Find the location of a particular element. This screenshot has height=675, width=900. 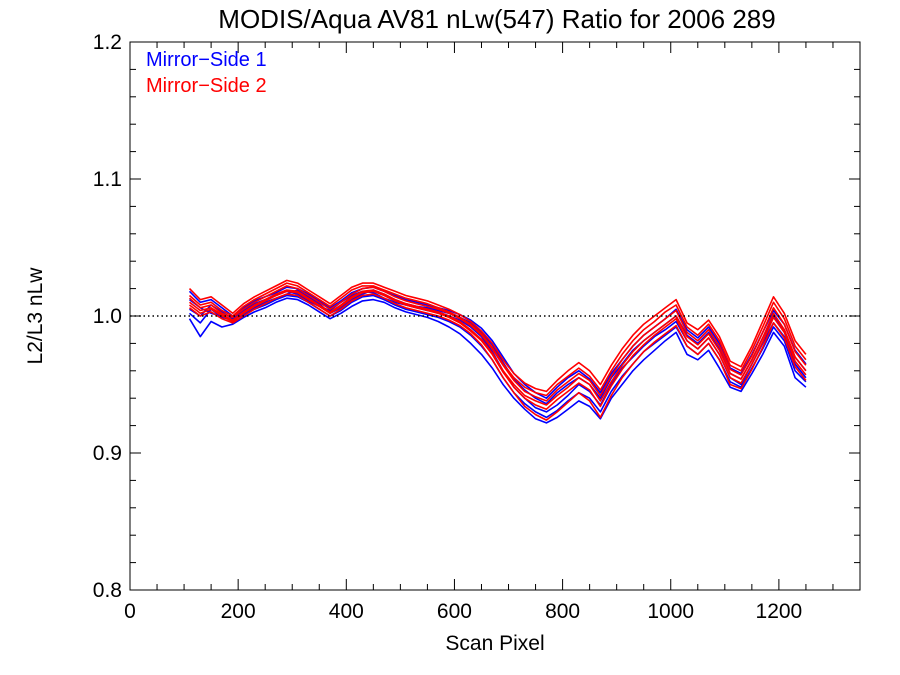

y-tick-label: 0.8 is located at coordinates (107, 590).